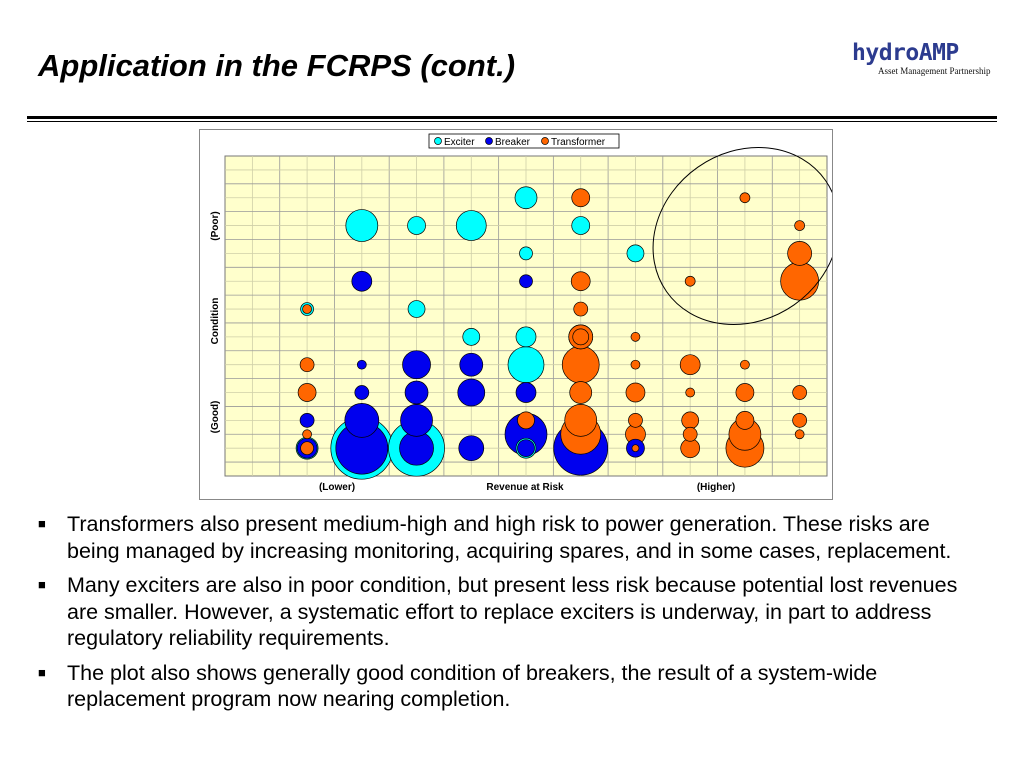  Describe the element at coordinates (513, 142) in the screenshot. I see `legend-label-breaker: Breaker` at that location.